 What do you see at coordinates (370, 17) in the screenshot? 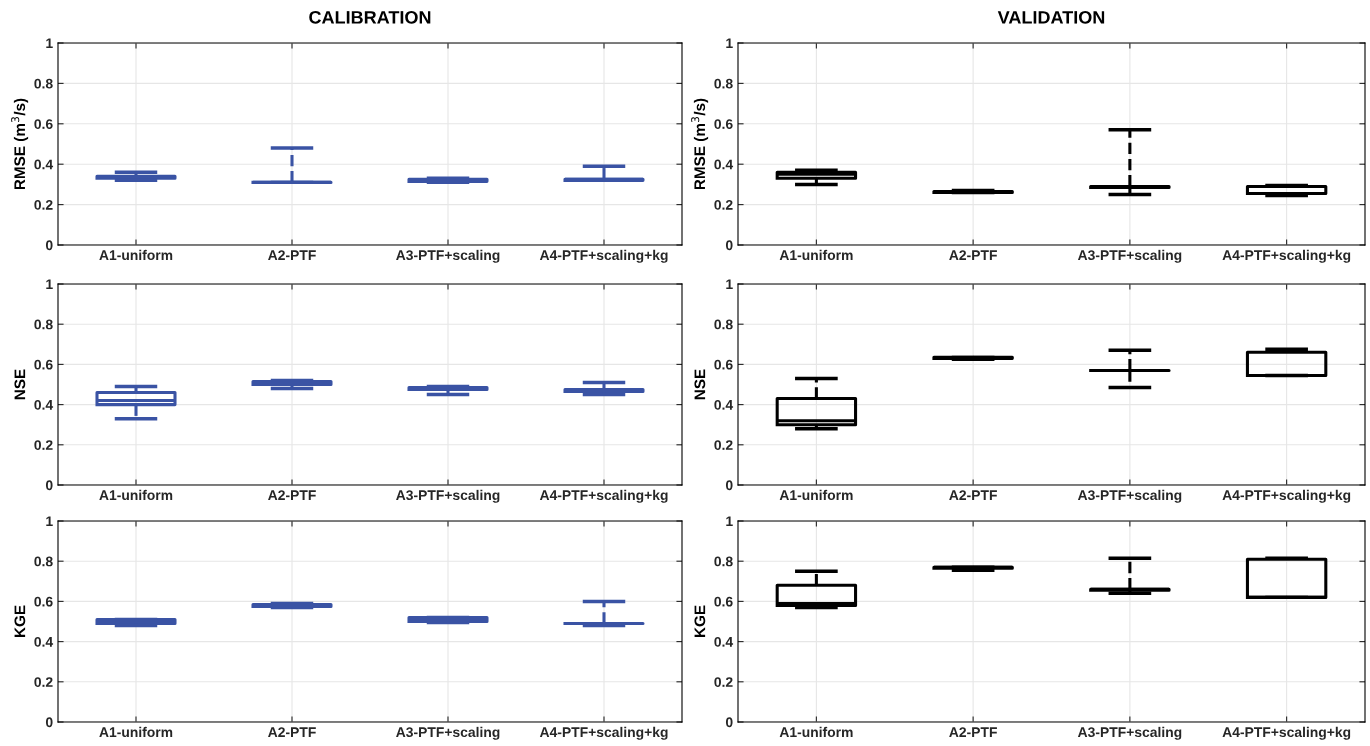
I see `chart-title: CALIBRATION` at bounding box center [370, 17].